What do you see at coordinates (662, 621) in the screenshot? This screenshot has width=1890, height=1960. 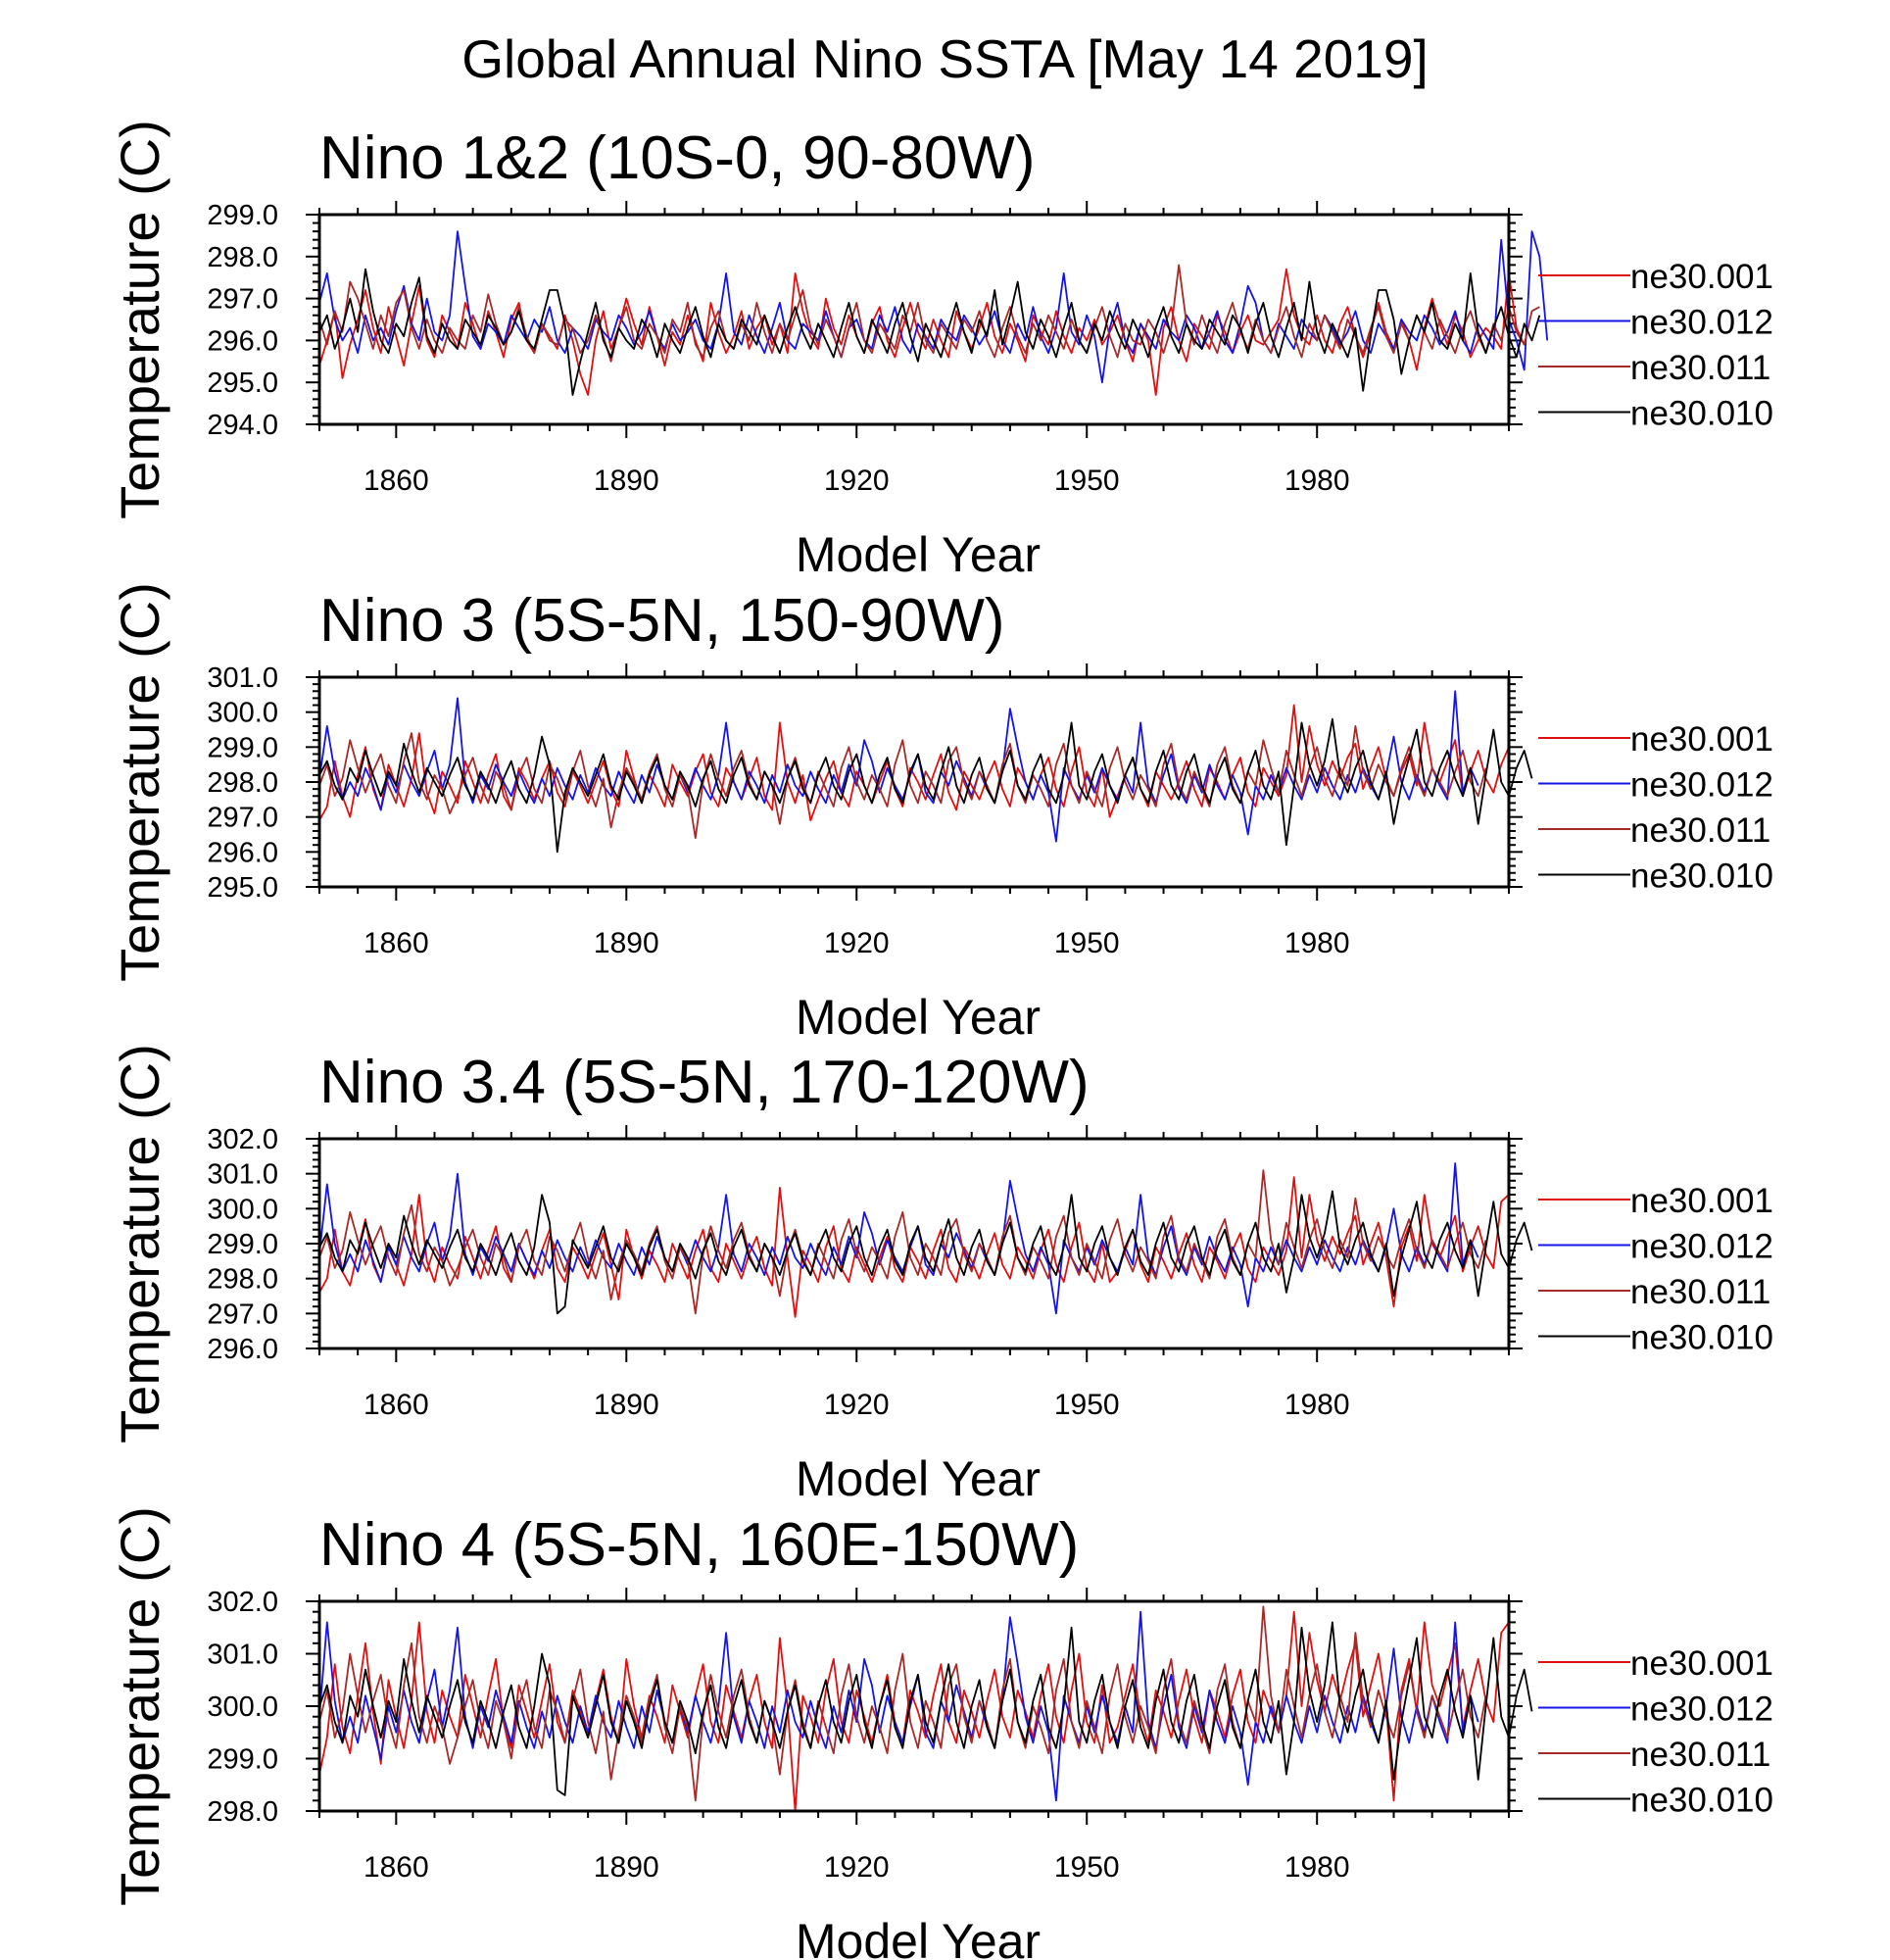 I see `panel-title: Nino 3 (5S-5N, 150-90W)` at bounding box center [662, 621].